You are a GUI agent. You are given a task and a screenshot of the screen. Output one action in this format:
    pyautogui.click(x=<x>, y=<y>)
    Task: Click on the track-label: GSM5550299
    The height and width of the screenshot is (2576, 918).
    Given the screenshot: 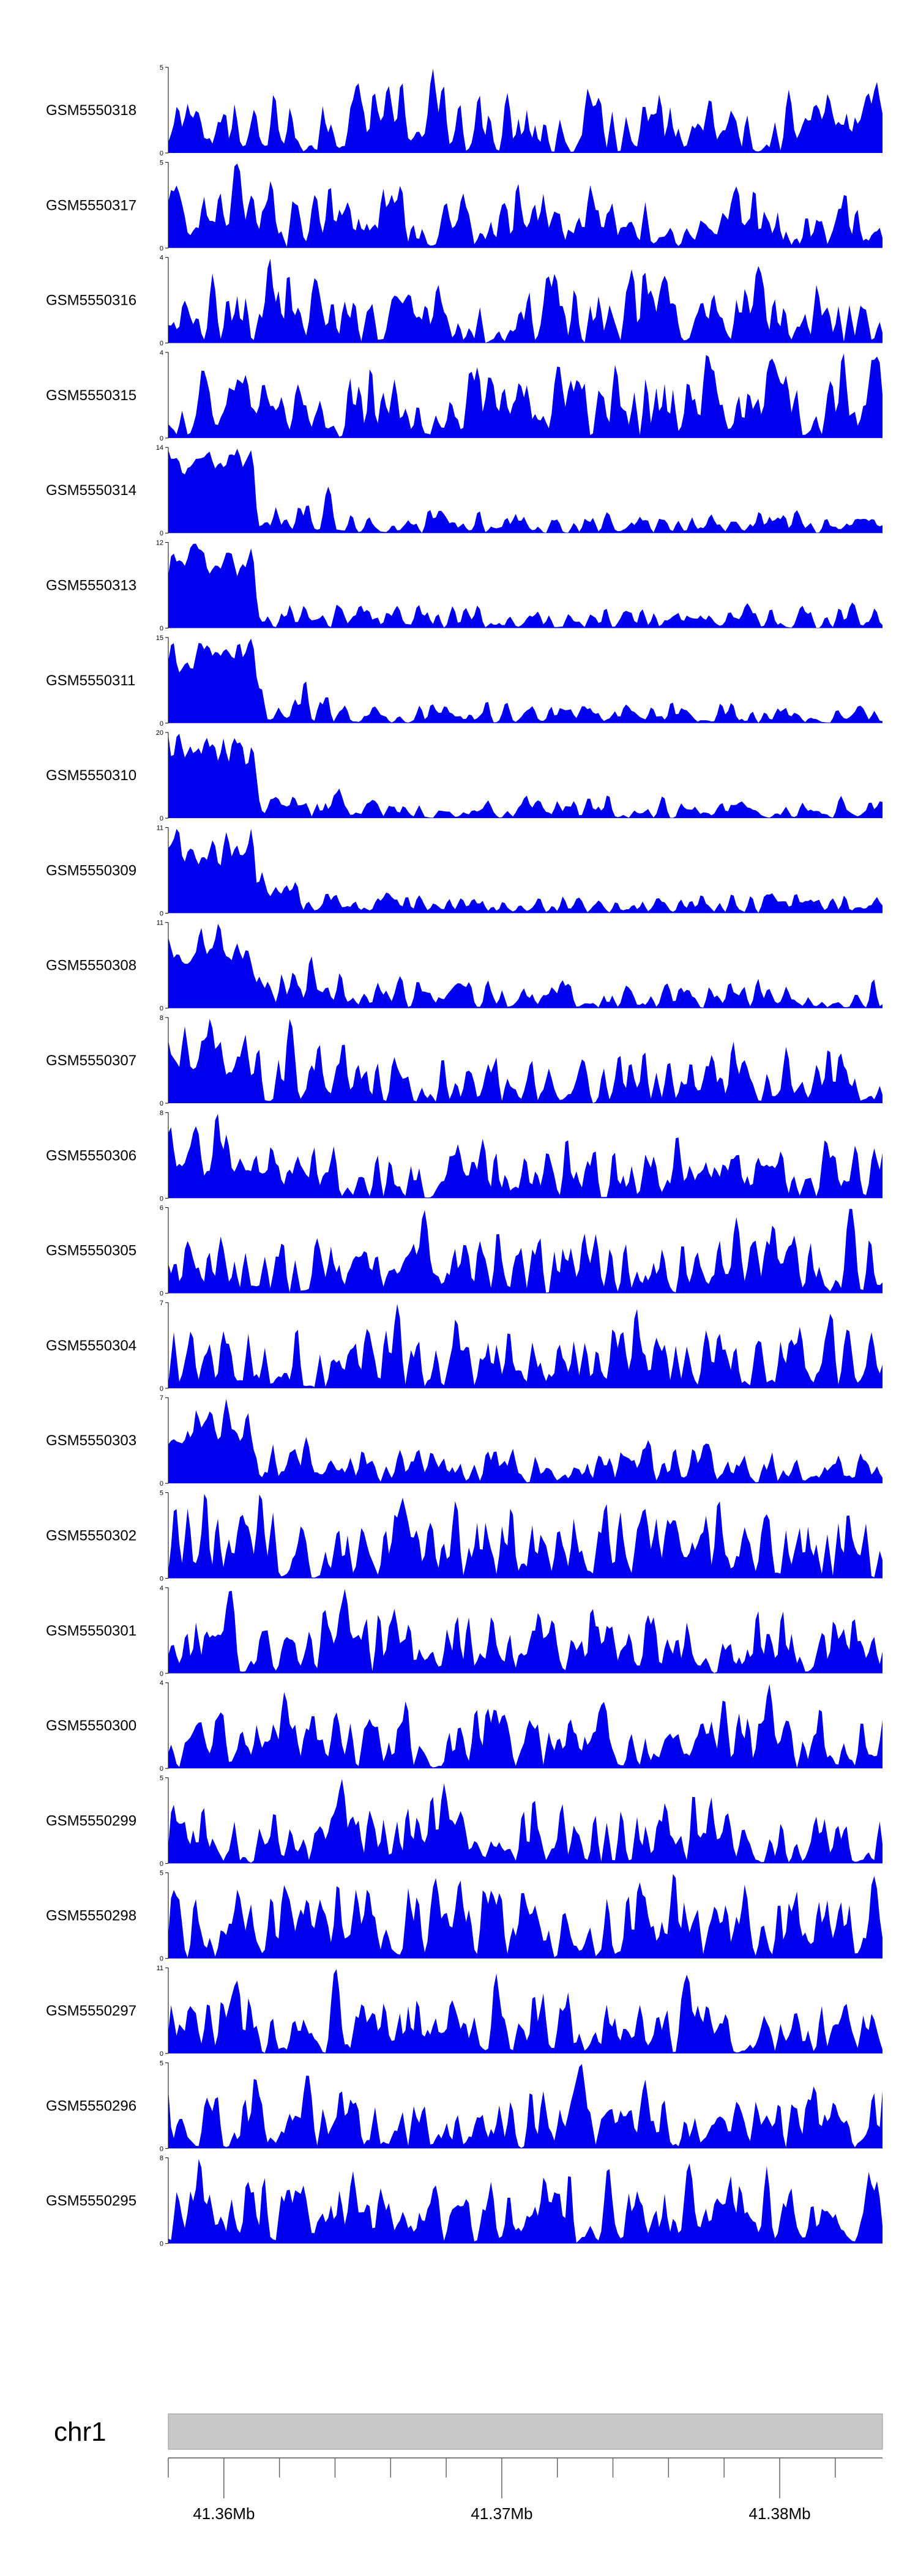 What is the action you would take?
    pyautogui.click(x=91, y=1820)
    